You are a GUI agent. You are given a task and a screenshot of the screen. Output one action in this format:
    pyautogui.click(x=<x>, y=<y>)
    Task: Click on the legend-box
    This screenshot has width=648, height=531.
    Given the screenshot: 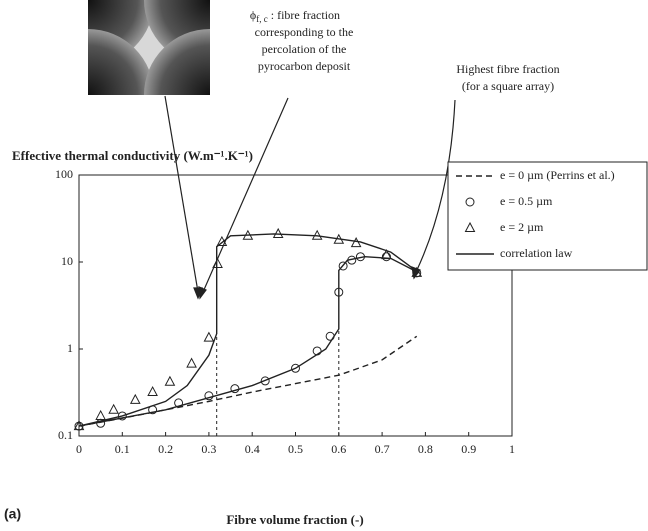 What is the action you would take?
    pyautogui.click(x=547, y=216)
    